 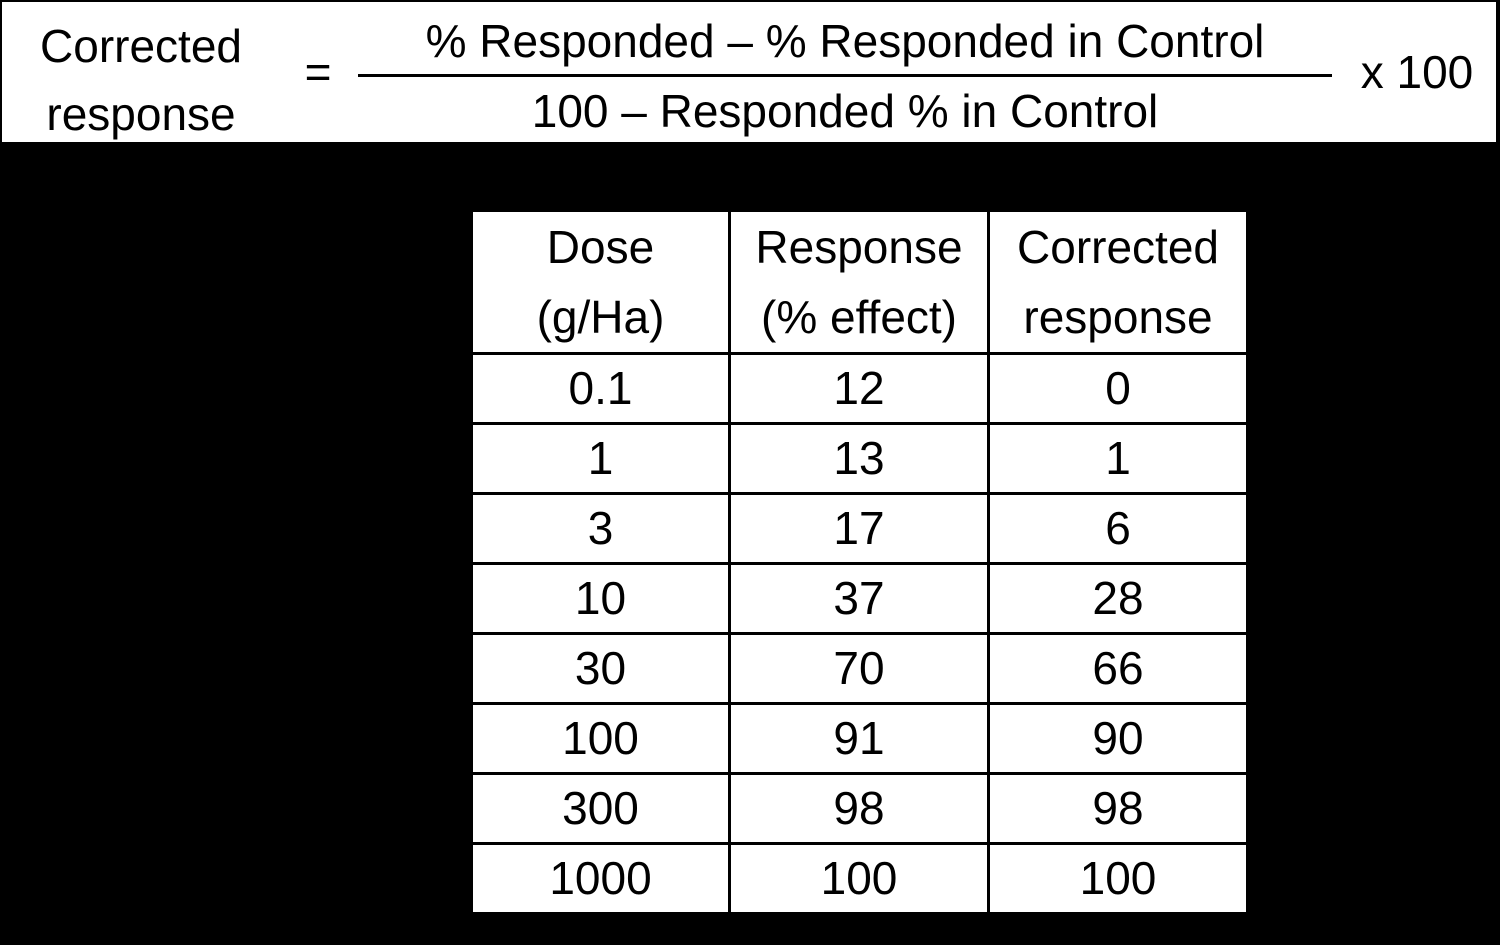 What do you see at coordinates (600, 247) in the screenshot?
I see `header-dose-line1: Dose` at bounding box center [600, 247].